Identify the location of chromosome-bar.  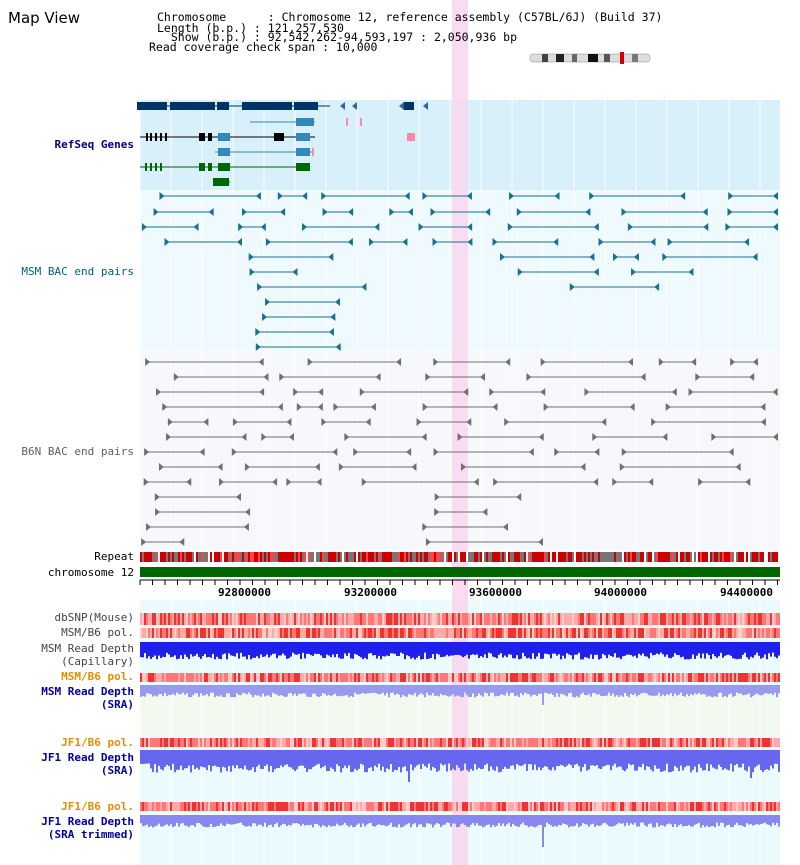
(460, 572).